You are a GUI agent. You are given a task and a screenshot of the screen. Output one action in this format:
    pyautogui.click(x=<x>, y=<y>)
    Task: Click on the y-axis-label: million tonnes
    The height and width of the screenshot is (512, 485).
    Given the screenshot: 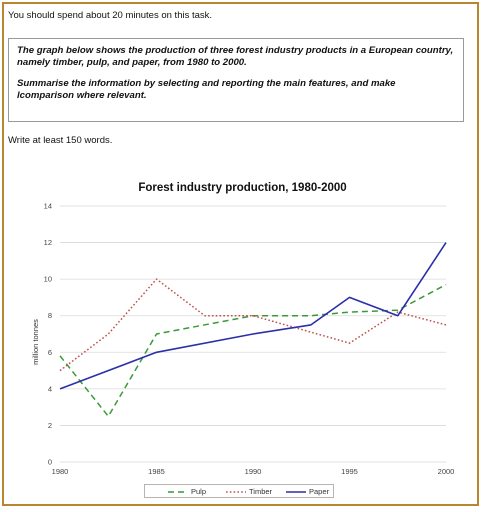 What is the action you would take?
    pyautogui.click(x=35, y=342)
    